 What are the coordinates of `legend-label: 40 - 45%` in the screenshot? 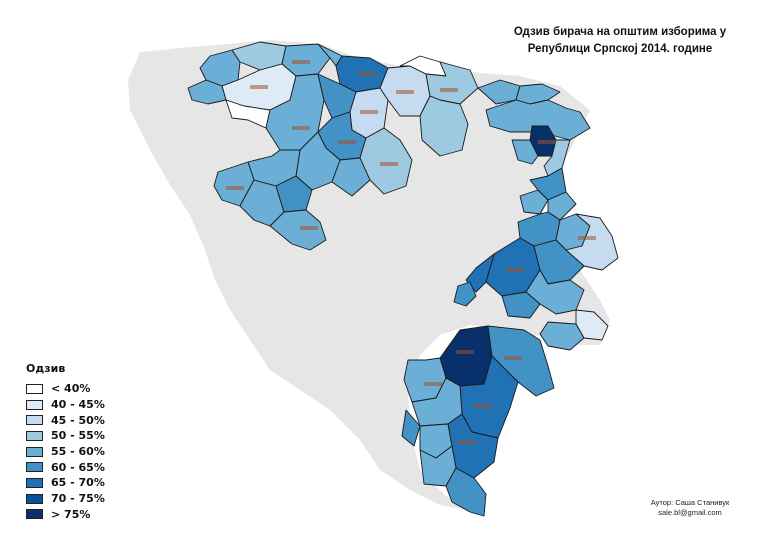 It's located at (78, 405).